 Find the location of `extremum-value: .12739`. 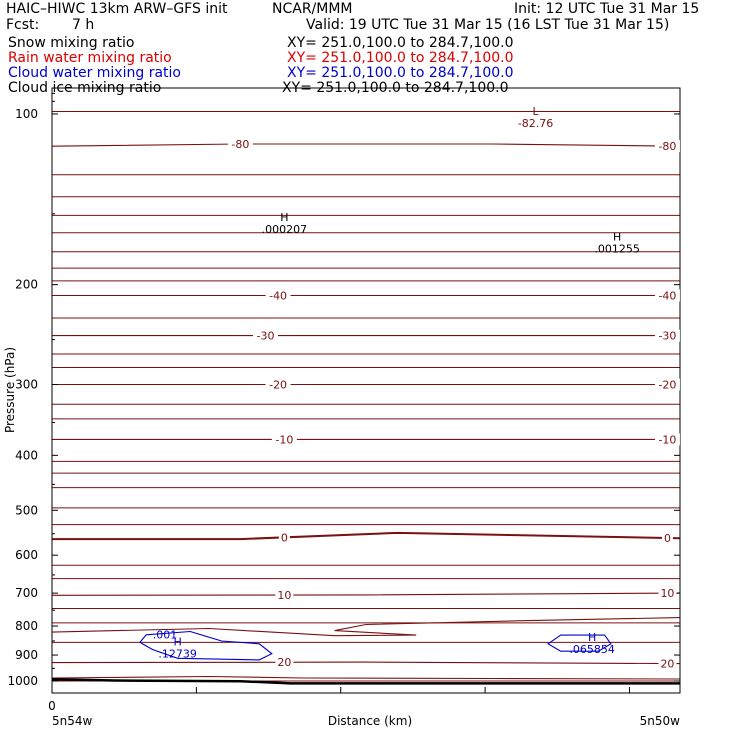

extremum-value: .12739 is located at coordinates (177, 654).